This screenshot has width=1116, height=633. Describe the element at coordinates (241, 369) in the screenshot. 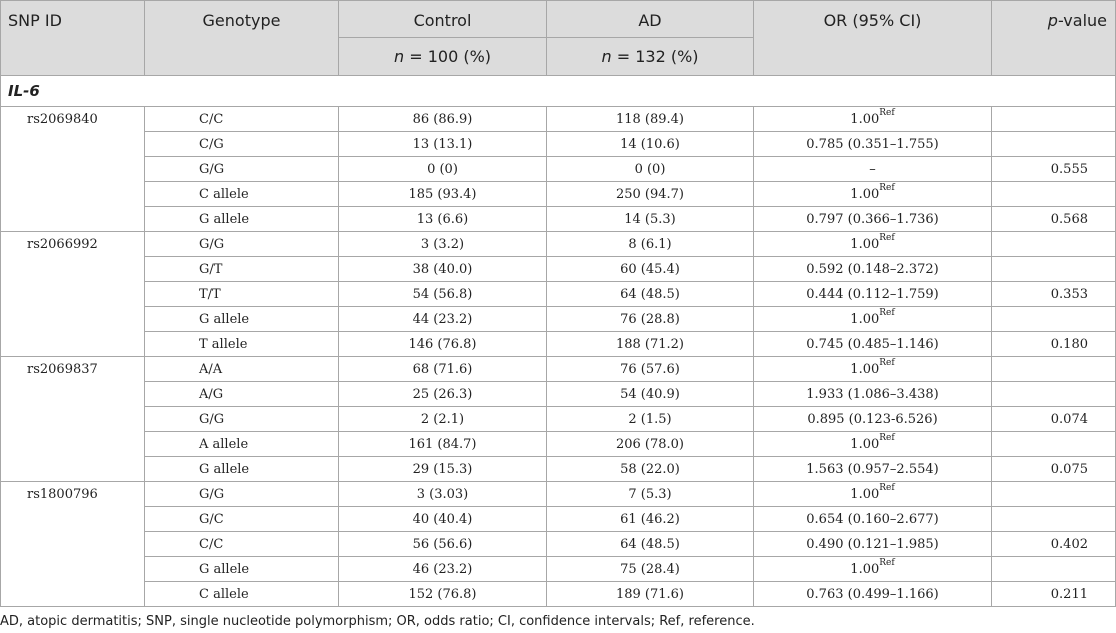

I see `genotype-cell: A/A` at that location.